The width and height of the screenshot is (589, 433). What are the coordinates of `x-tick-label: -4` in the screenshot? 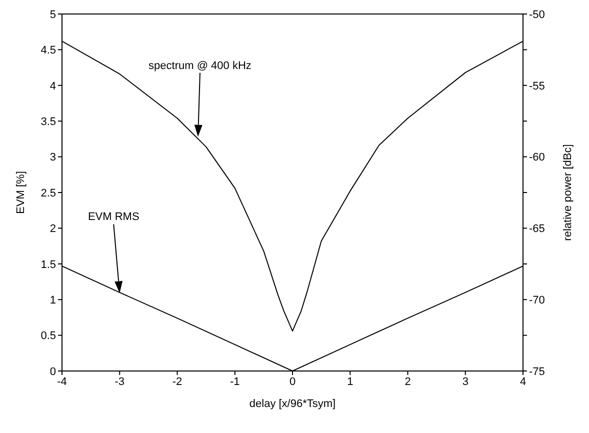 It's located at (62, 382).